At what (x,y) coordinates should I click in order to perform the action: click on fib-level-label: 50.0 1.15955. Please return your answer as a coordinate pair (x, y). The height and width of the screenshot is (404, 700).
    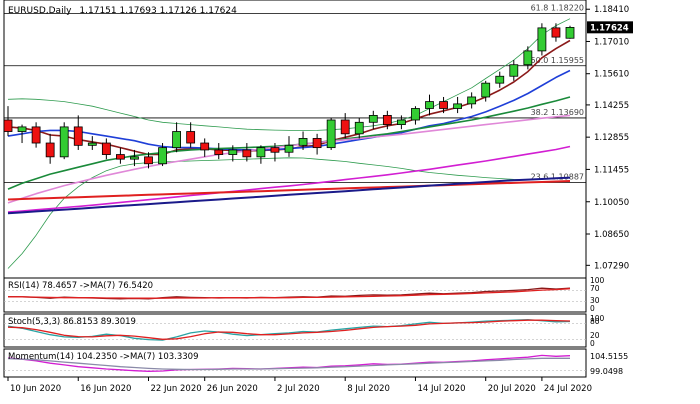
    Looking at the image, I should click on (557, 60).